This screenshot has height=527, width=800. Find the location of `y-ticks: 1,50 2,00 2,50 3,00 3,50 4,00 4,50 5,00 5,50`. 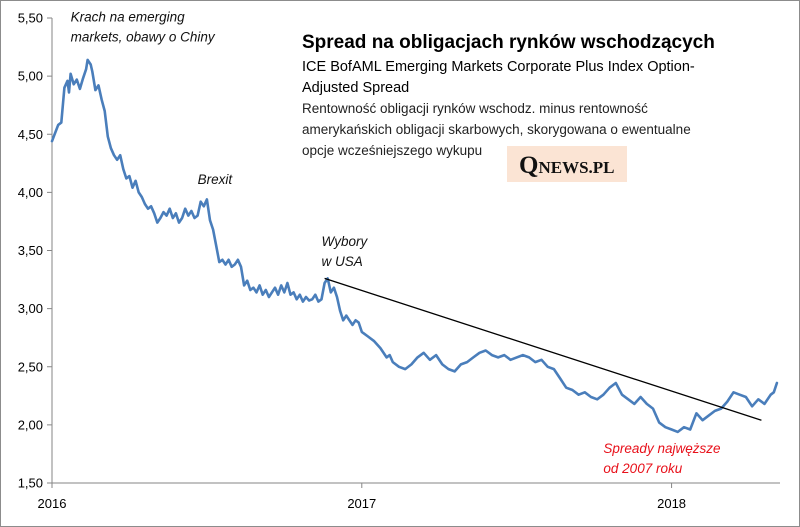

y-ticks: 1,50 2,00 2,50 3,00 3,50 4,00 4,50 5,00 5,50 is located at coordinates (35, 251).